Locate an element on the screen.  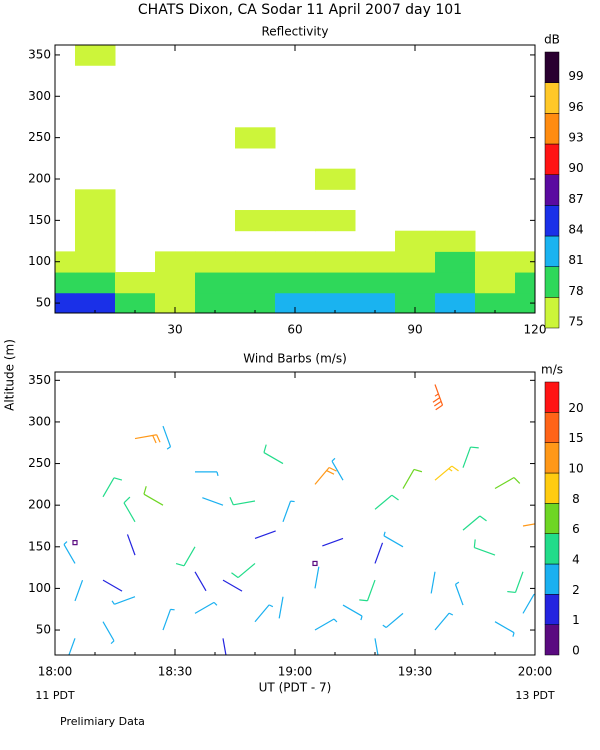
colorbar-tick-label: 90 is located at coordinates (575, 168).